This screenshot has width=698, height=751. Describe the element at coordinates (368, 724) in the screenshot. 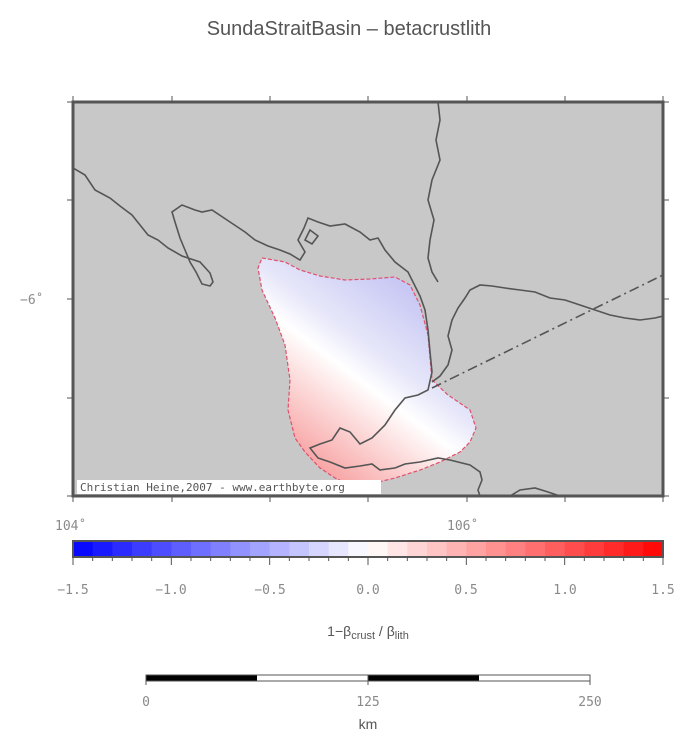

I see `scale-unit: km` at that location.